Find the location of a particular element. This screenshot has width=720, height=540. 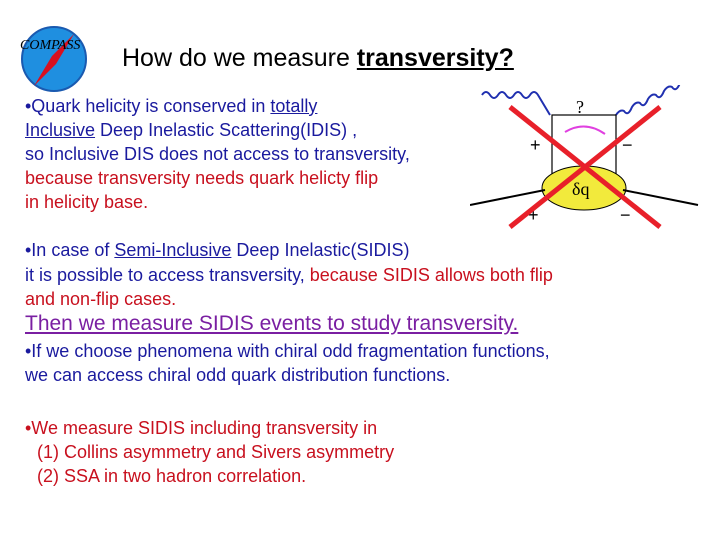

photon-in is located at coordinates (516, 103).